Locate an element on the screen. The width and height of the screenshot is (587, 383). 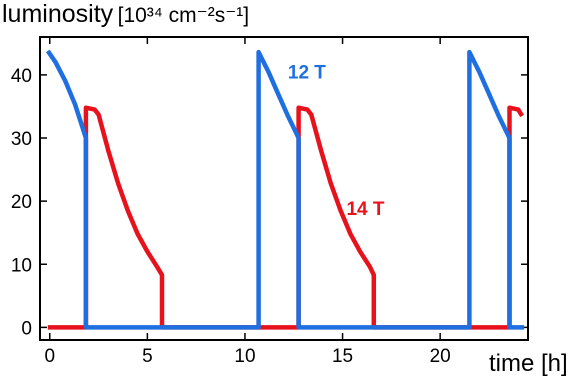
y-tick-label: 10 is located at coordinates (21, 265).